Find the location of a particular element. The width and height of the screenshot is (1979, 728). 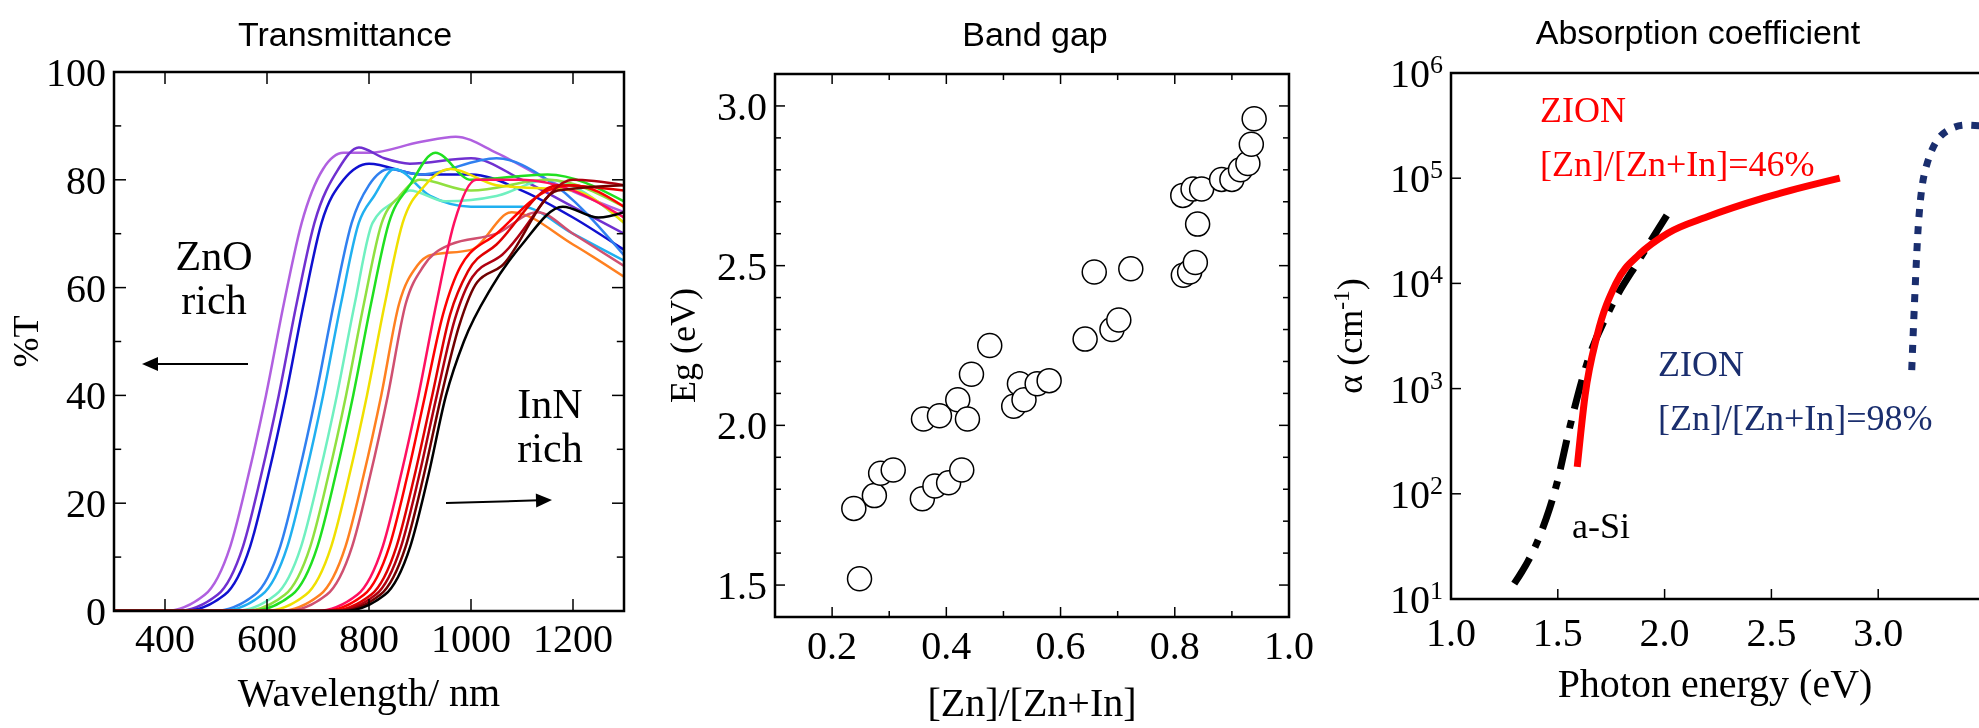

x-tick-label: 1000 is located at coordinates (471, 638).